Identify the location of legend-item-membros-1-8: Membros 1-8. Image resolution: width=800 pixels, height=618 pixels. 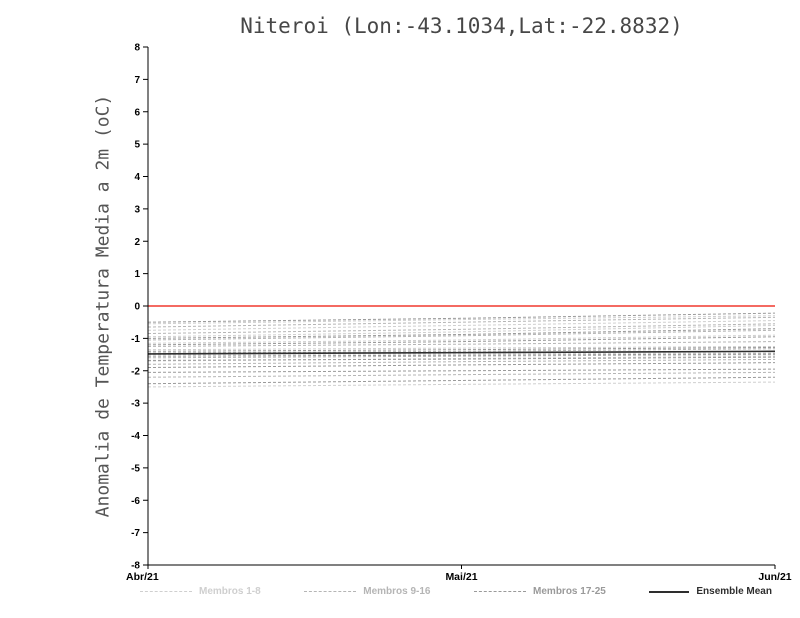
(200, 591).